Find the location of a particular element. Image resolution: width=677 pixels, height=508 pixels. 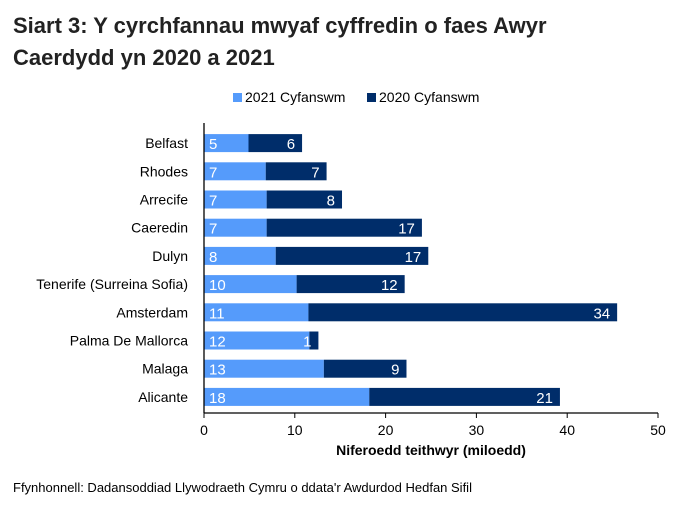

x-tick-label: 0 is located at coordinates (204, 430).